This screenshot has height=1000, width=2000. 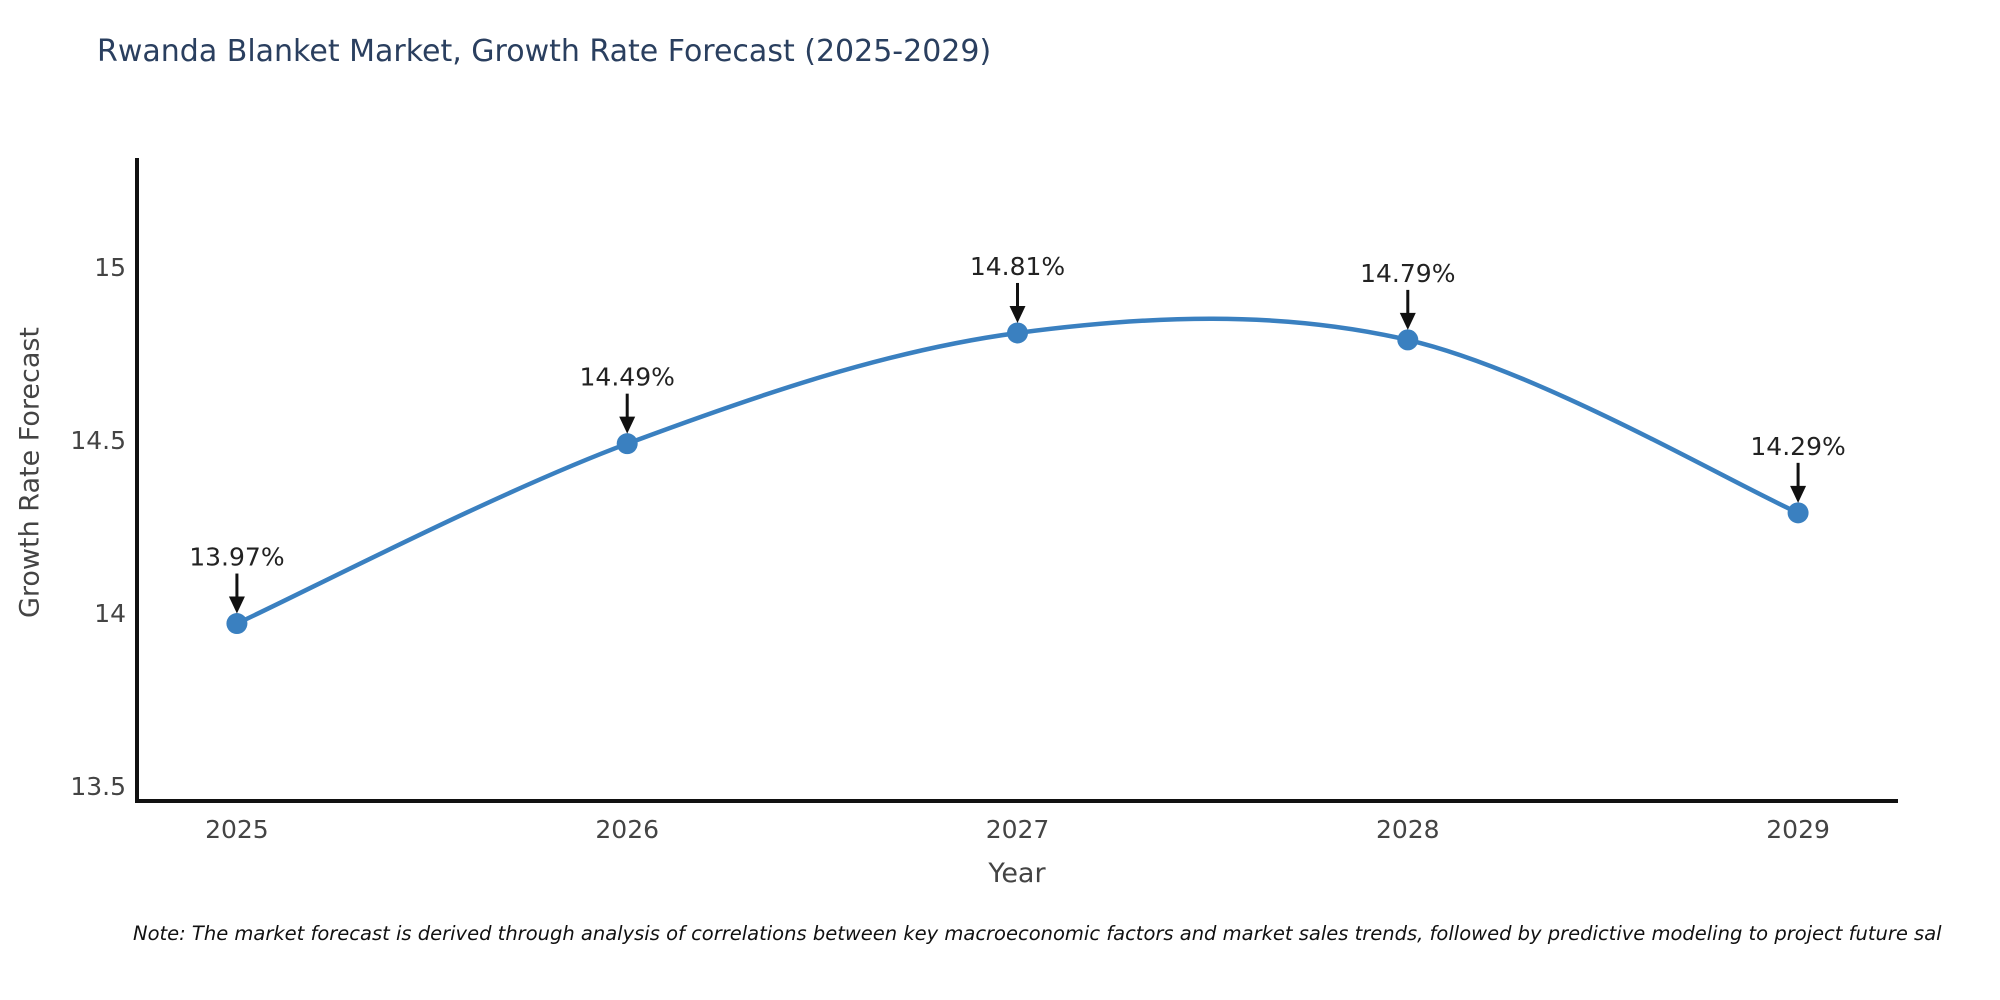 I want to click on y-tick-label: 14.5, so click(x=98, y=440).